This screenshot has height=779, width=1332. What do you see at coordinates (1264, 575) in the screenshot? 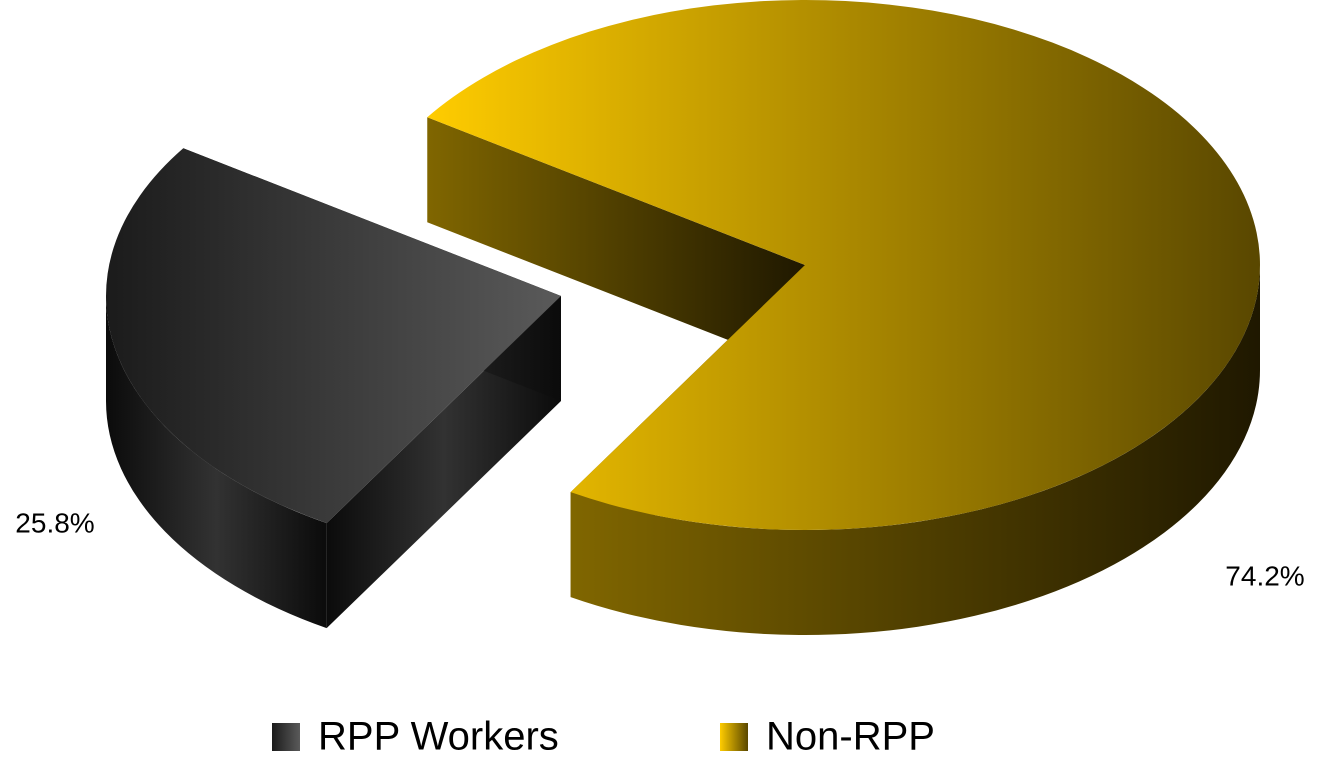
I see `data-label: 74.2%` at bounding box center [1264, 575].